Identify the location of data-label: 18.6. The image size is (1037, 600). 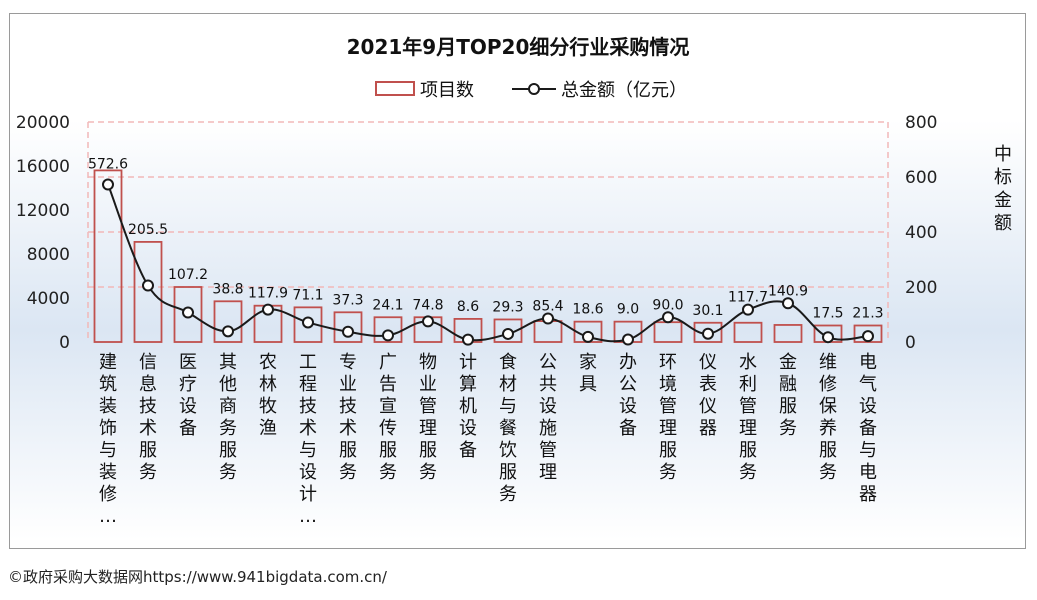
(587, 310).